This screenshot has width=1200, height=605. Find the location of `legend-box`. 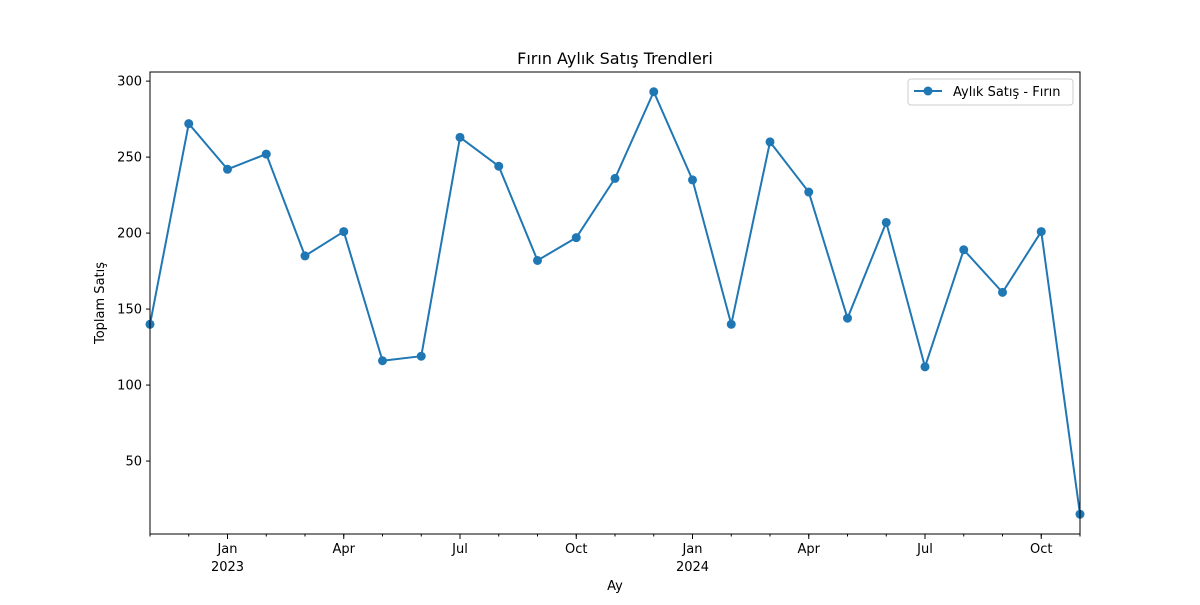

legend-box is located at coordinates (990, 92).